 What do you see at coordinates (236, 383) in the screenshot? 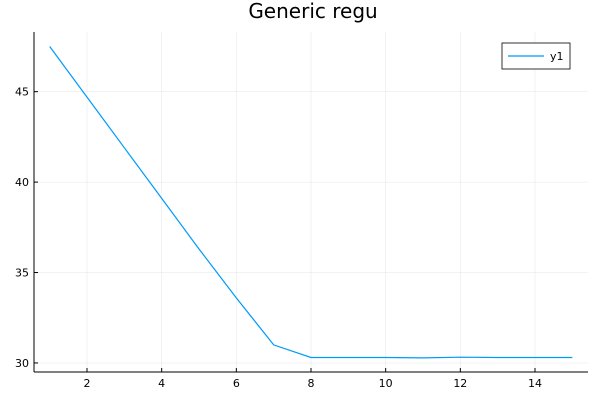
I see `x-tick-label: 6` at bounding box center [236, 383].